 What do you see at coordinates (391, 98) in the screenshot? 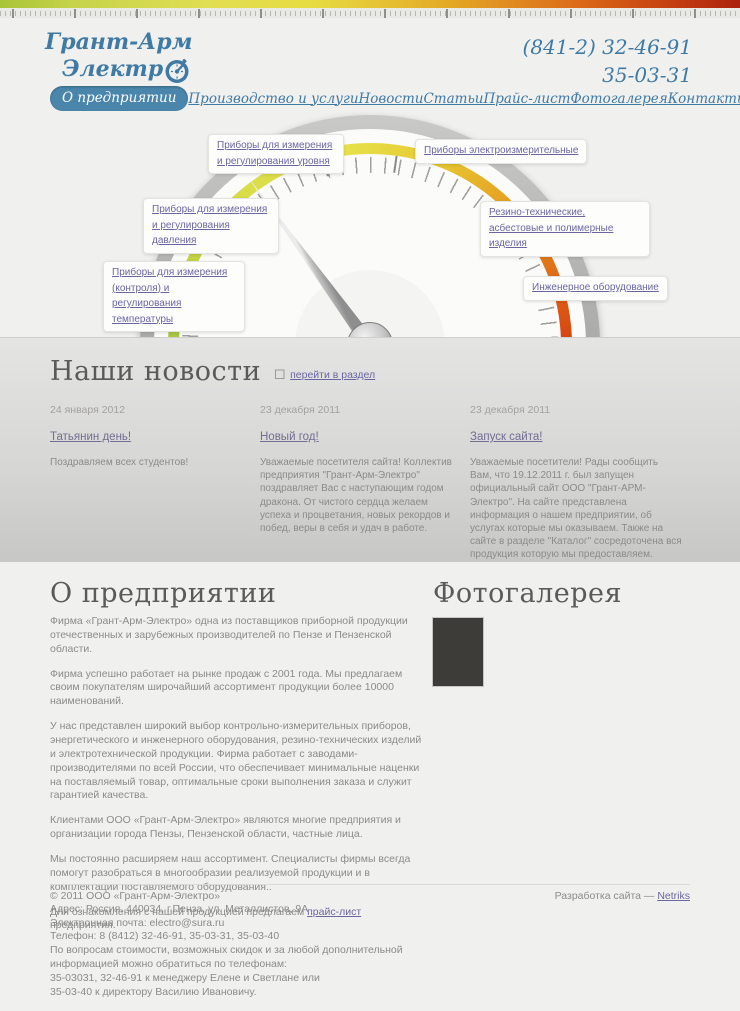
I see `nav-item-news: Новости` at bounding box center [391, 98].